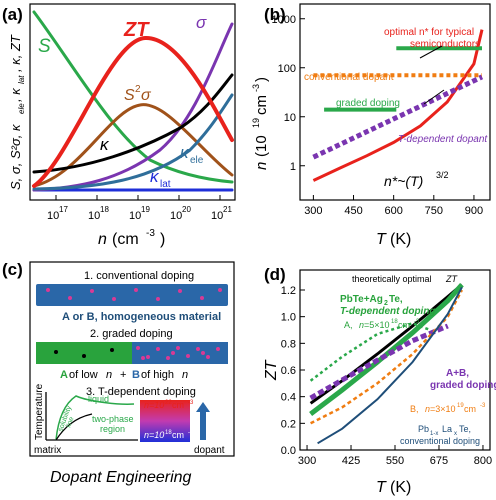  What do you see at coordinates (104, 209) in the screenshot?
I see `panel-a-xtick-exp-1: 18` at bounding box center [104, 209].